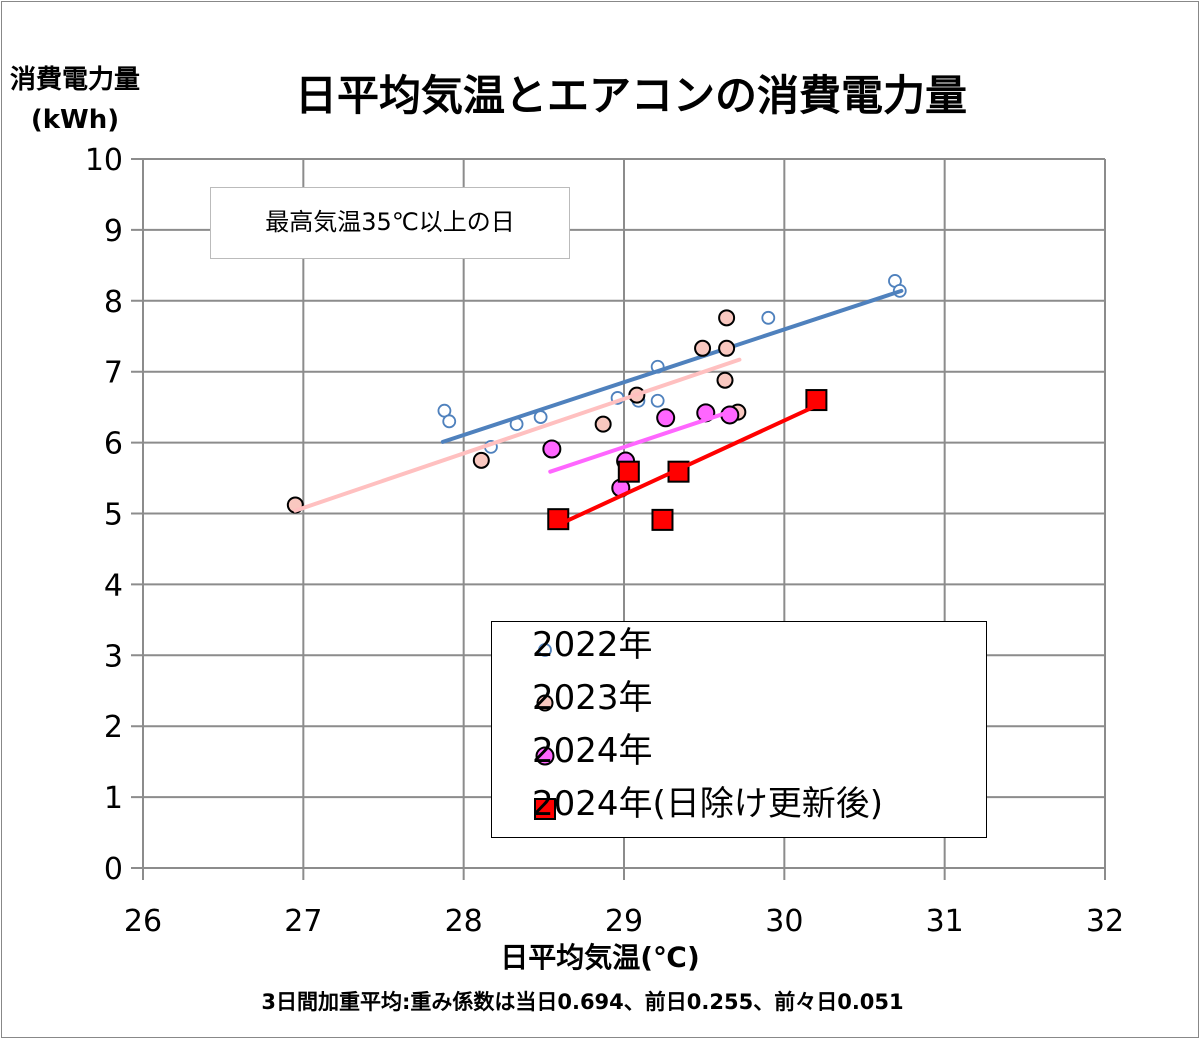 This screenshot has height=1039, width=1200. Describe the element at coordinates (113, 444) in the screenshot. I see `y-tick-label: 6` at that location.